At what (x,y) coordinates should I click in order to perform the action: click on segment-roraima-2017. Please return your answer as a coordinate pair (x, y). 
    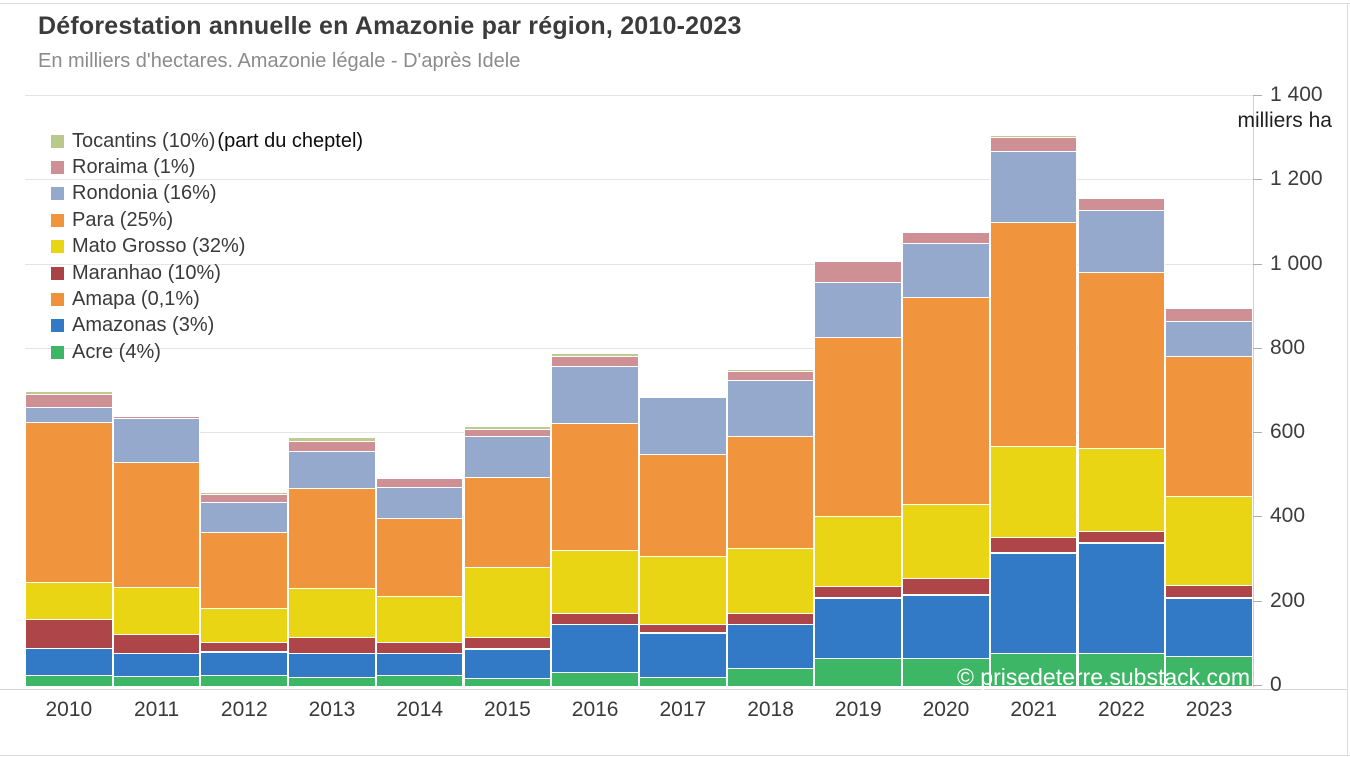
    Looking at the image, I should click on (683, 397).